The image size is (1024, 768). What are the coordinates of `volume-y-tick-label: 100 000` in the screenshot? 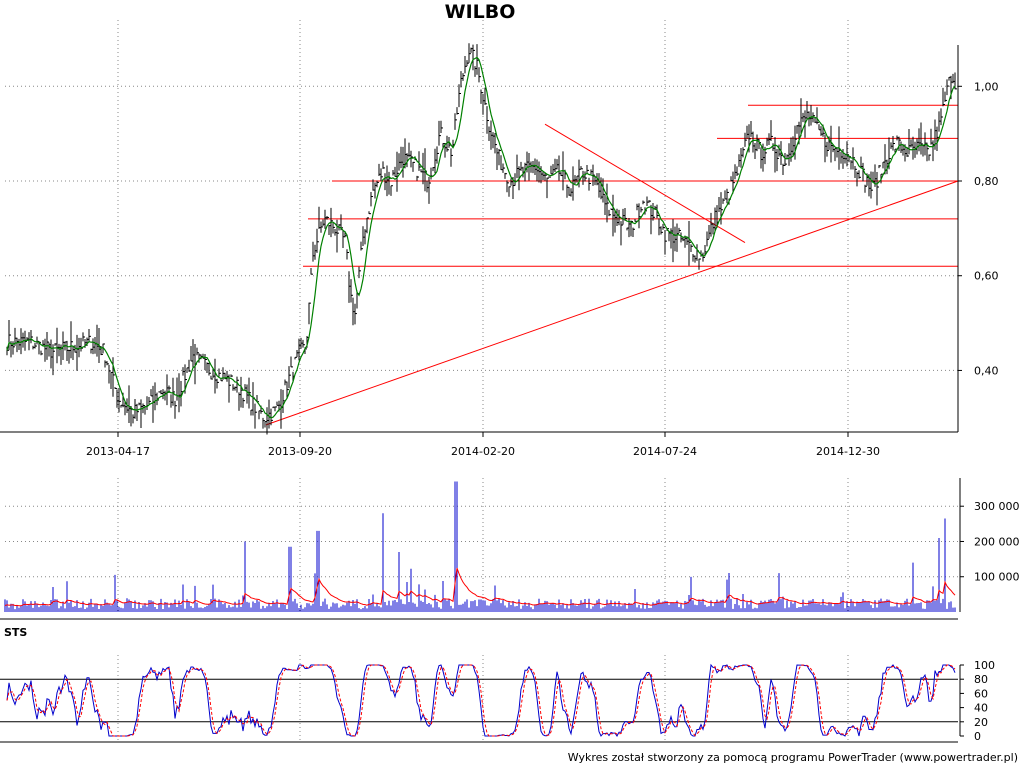 It's located at (997, 577).